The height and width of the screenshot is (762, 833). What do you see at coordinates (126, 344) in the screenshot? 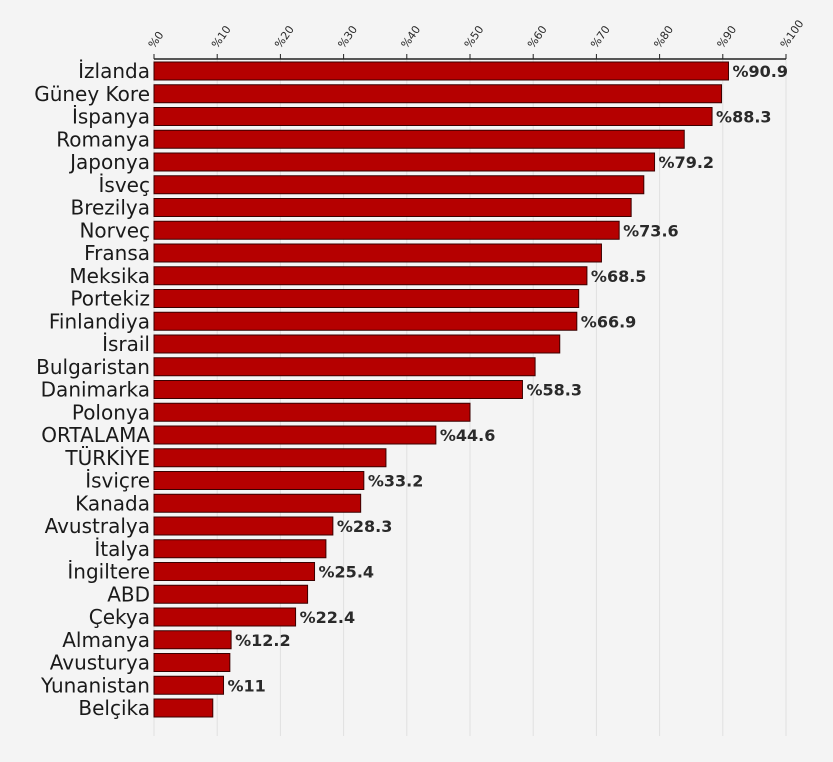
I see `category-label: İsrail` at bounding box center [126, 344].